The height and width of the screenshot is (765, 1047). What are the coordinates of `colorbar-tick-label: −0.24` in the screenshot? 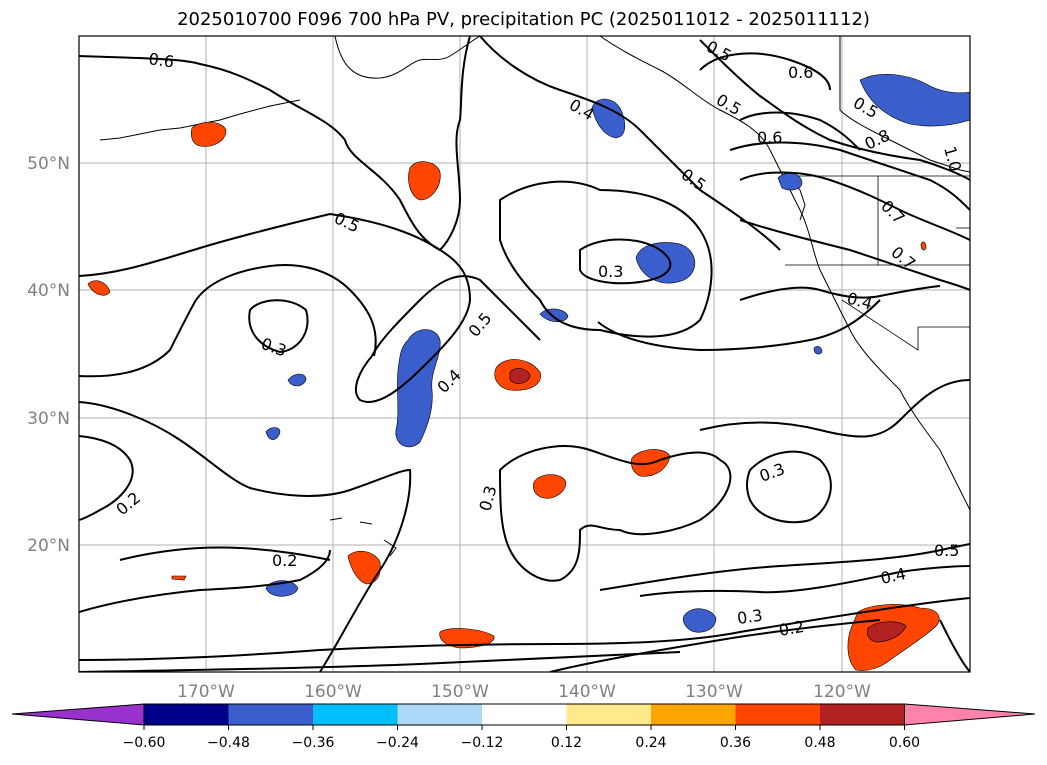 It's located at (397, 743).